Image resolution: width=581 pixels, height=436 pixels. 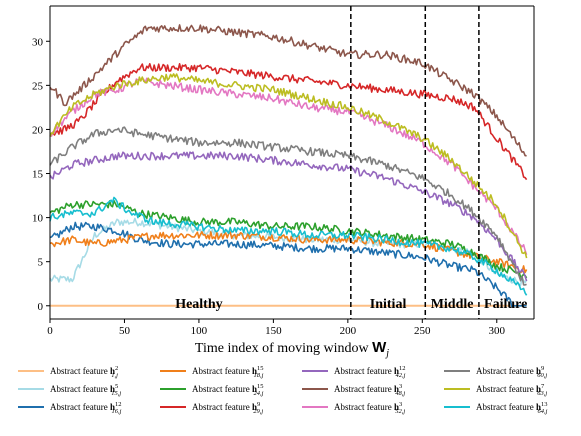 I want to click on y-tick-label: 20, so click(x=38, y=130).